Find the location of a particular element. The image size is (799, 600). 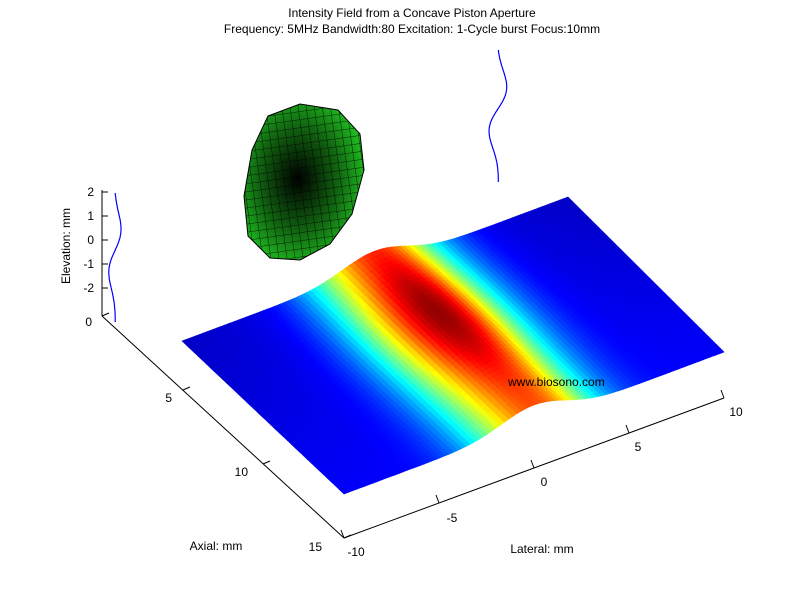

x-tick-label: 10 is located at coordinates (736, 412).